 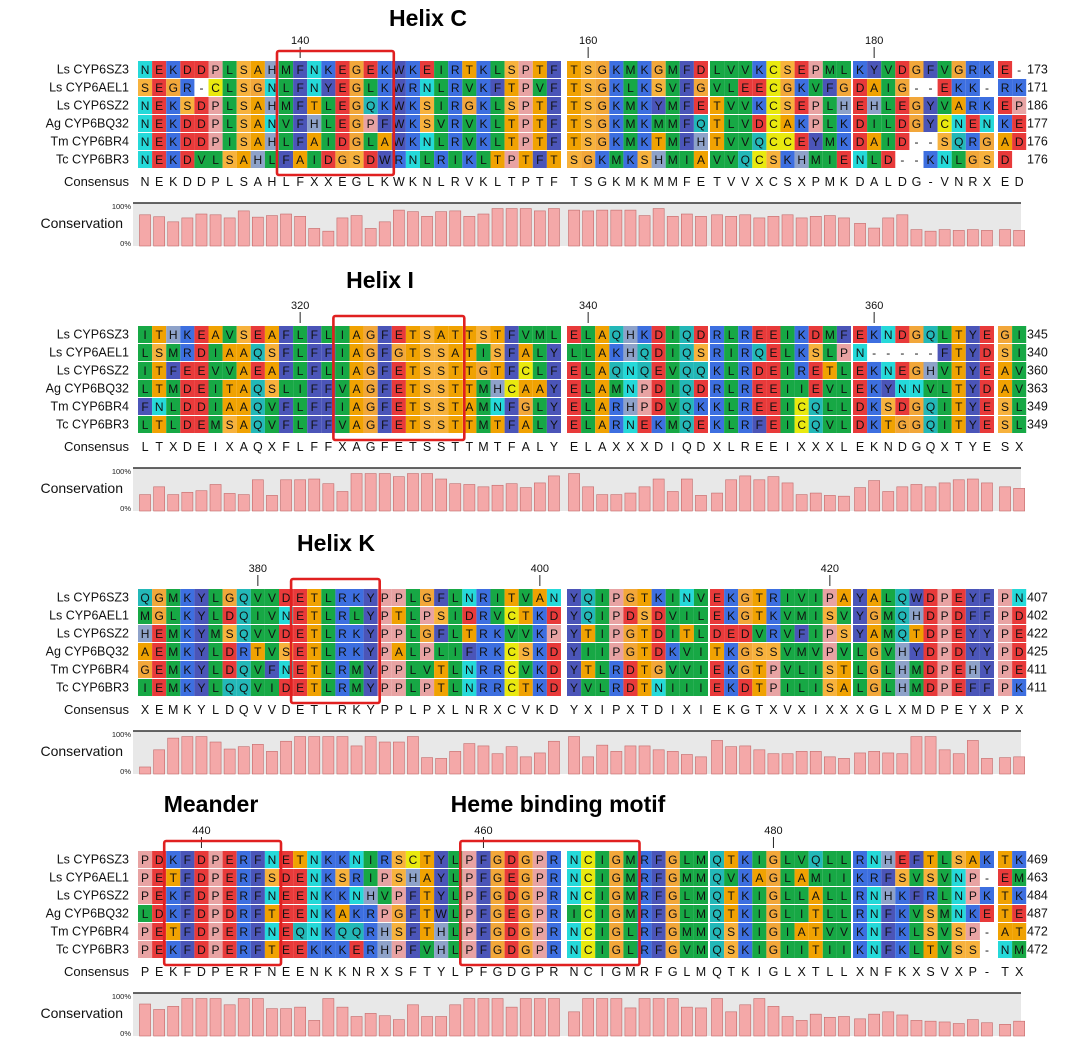 I want to click on consensus-label: Consensus, so click(x=97, y=971).